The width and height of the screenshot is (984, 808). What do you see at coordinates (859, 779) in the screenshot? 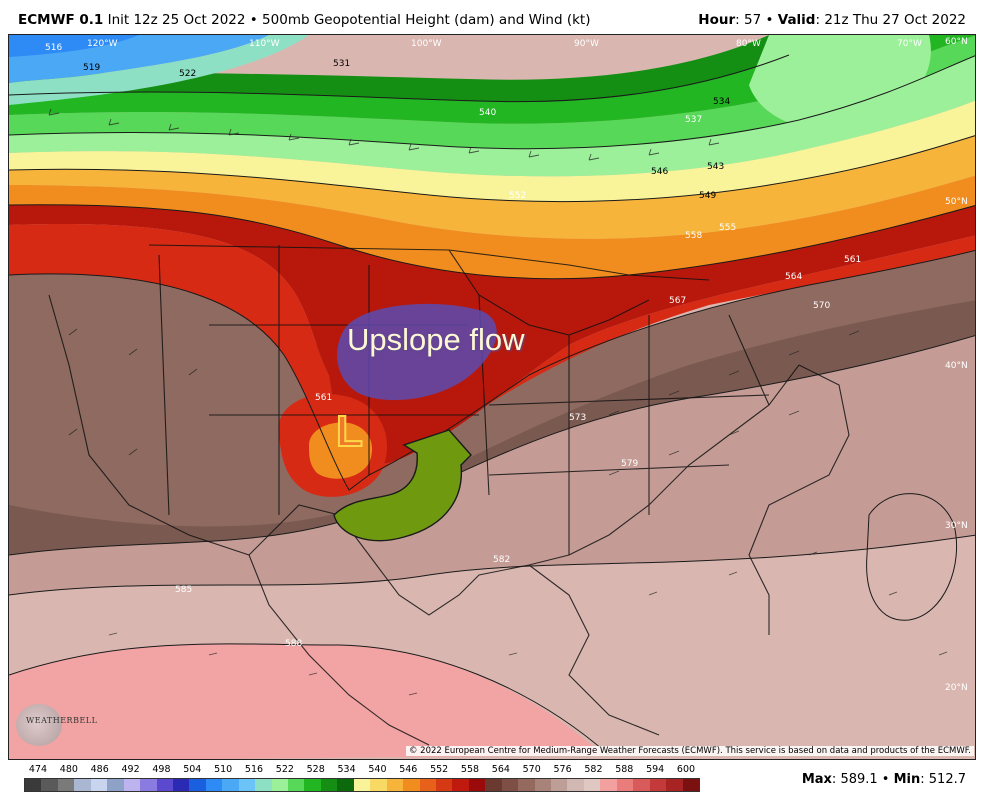
I see `max-value: 589.1` at bounding box center [859, 779].